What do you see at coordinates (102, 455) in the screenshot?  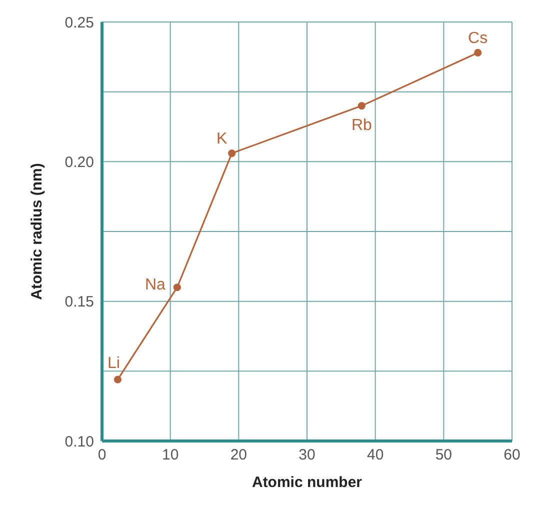 I see `x-tick-label: 0` at bounding box center [102, 455].